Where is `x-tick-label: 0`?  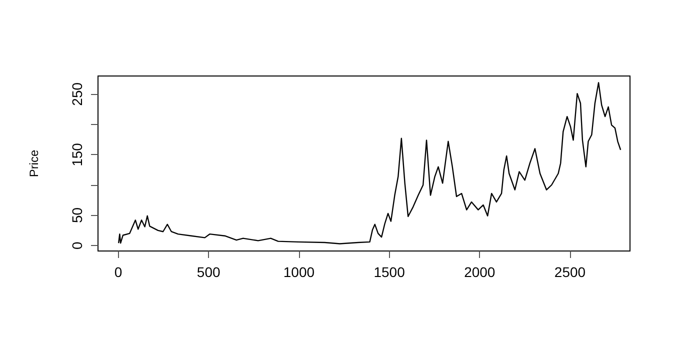 x-tick-label: 0 is located at coordinates (118, 272).